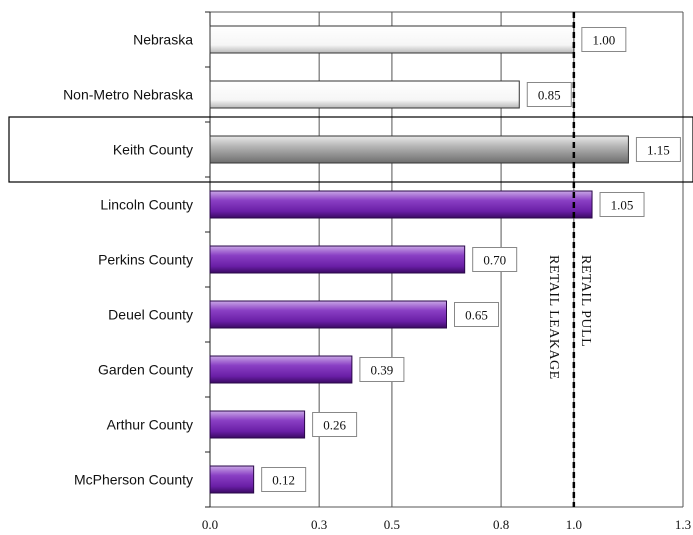 This screenshot has width=693, height=535. What do you see at coordinates (337, 259) in the screenshot?
I see `bar-perkins-county` at bounding box center [337, 259].